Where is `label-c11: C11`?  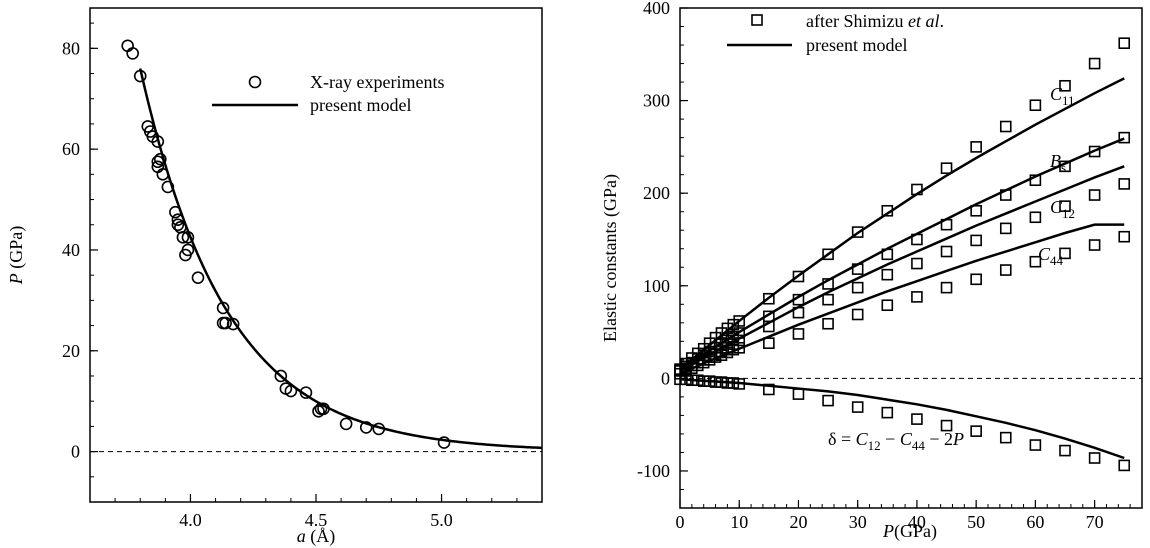 label-c11: C11 is located at coordinates (1062, 96).